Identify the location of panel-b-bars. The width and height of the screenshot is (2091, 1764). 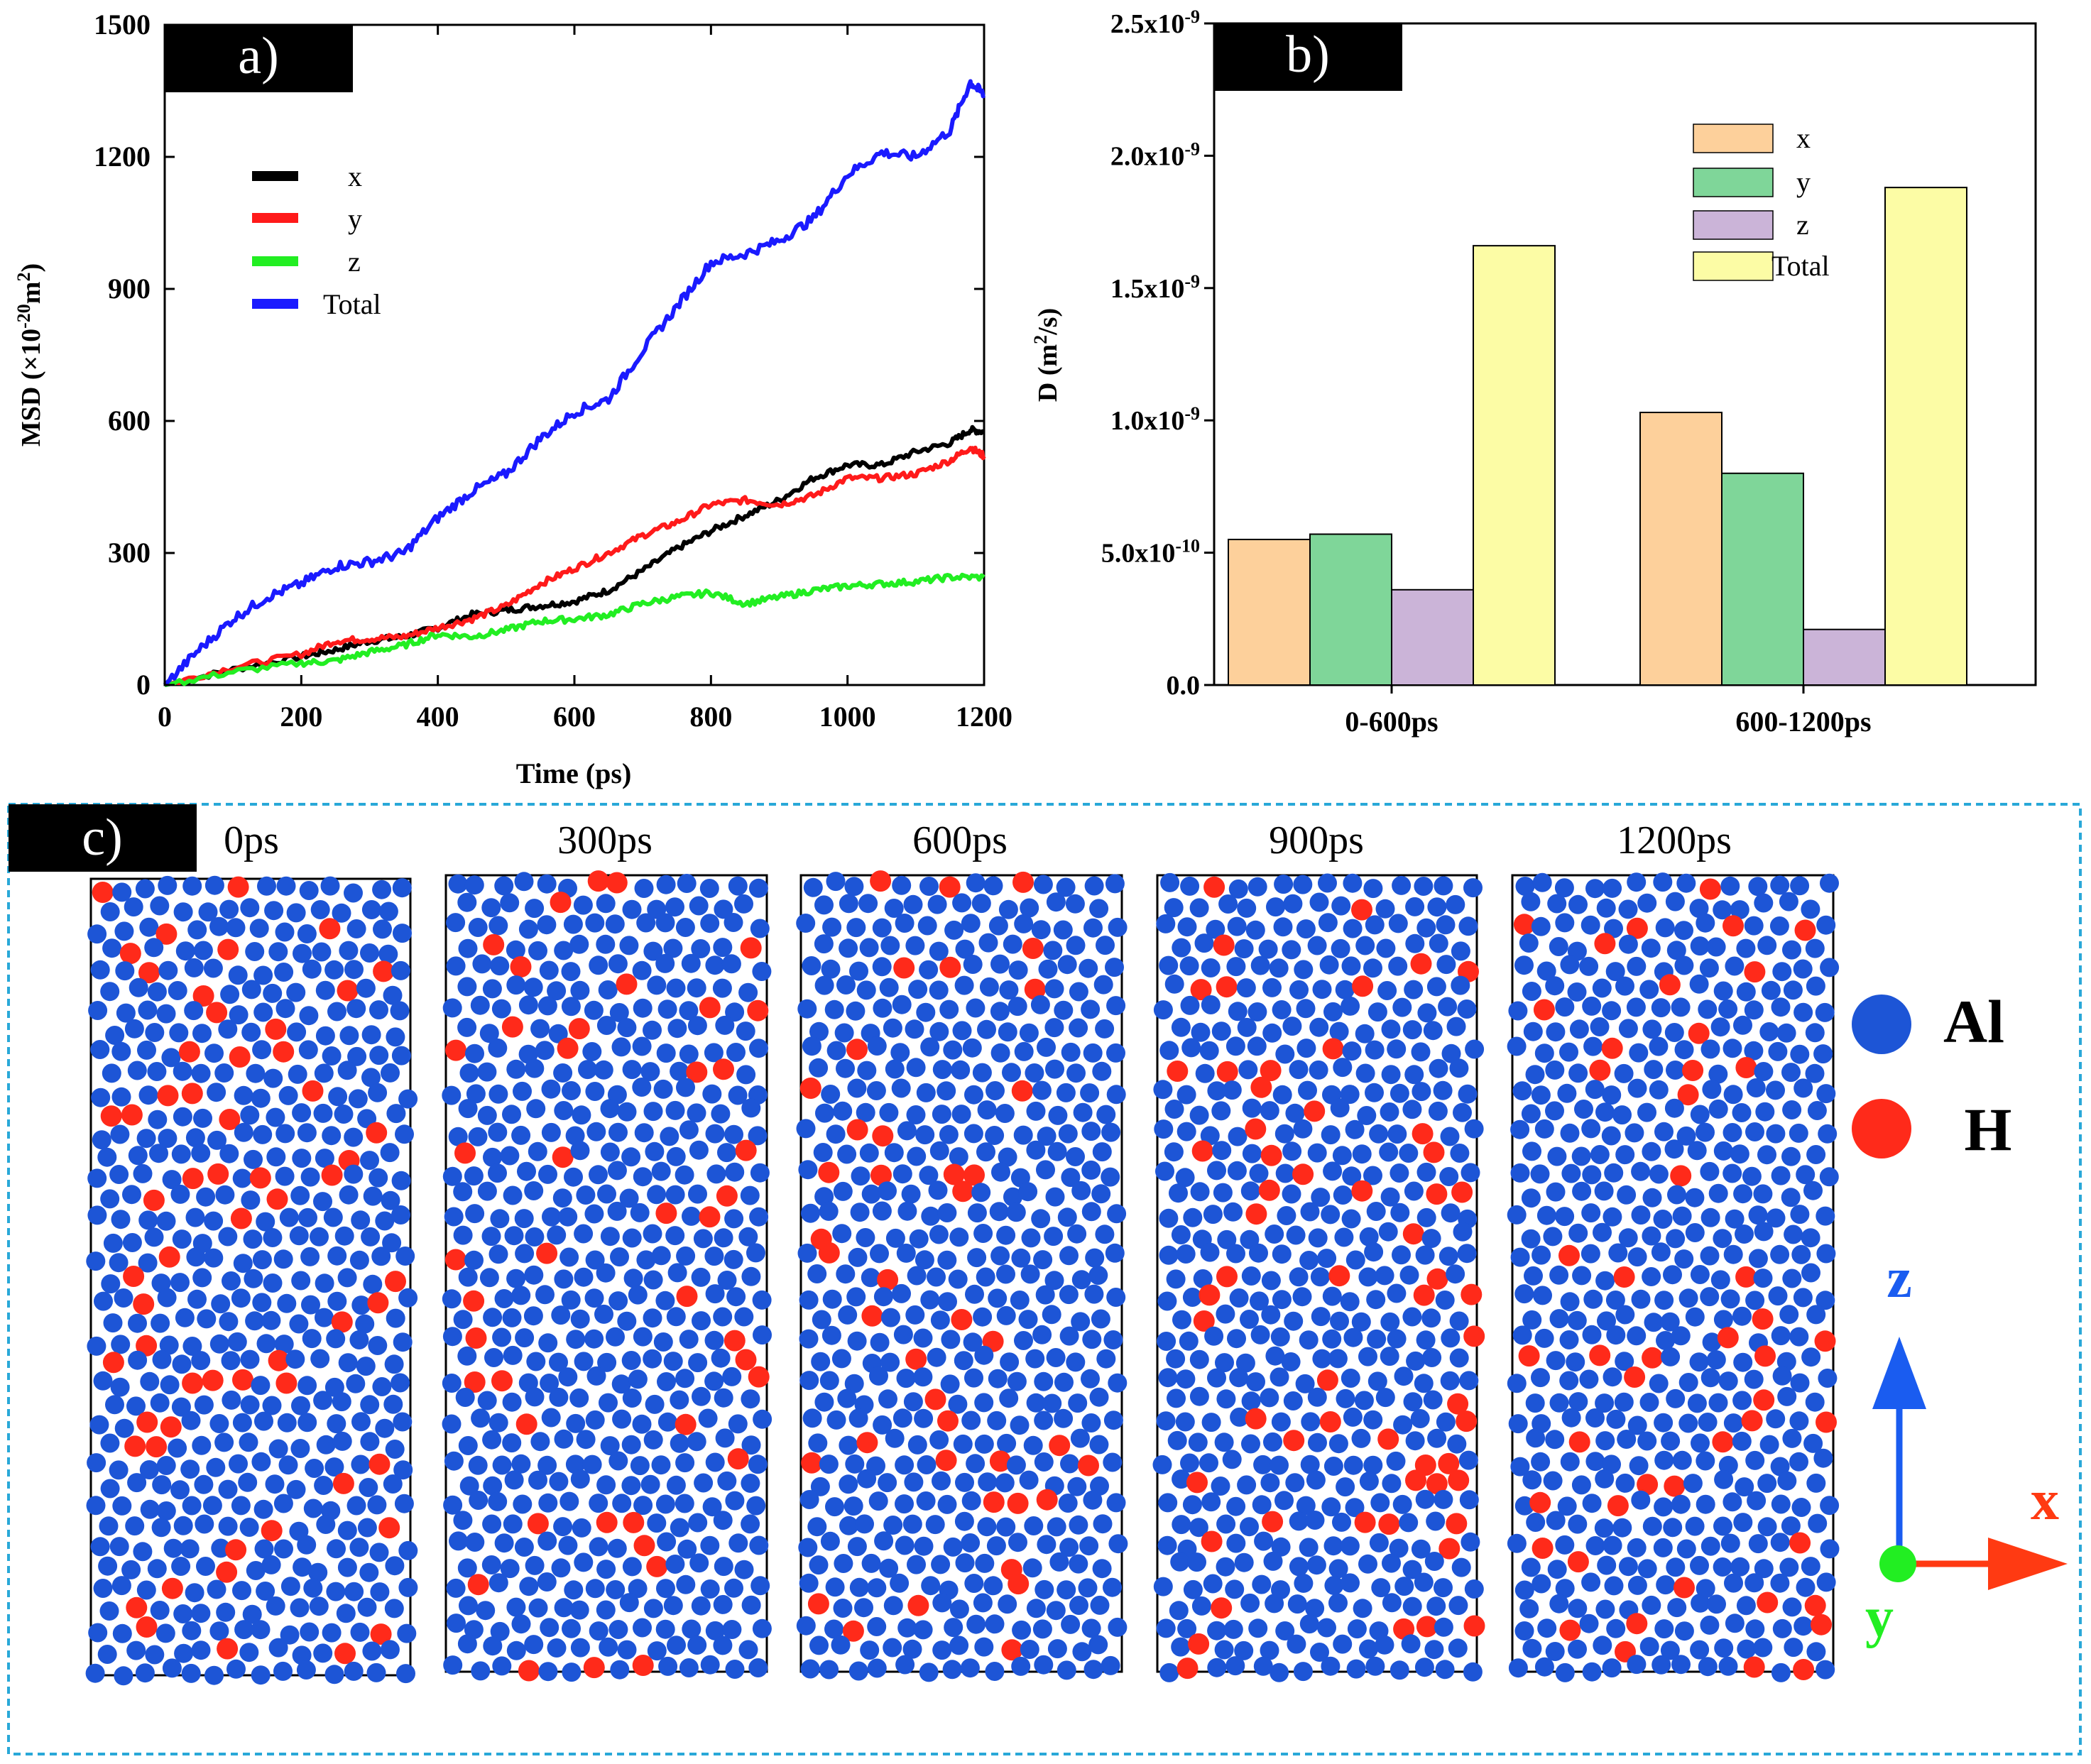
(1597, 437).